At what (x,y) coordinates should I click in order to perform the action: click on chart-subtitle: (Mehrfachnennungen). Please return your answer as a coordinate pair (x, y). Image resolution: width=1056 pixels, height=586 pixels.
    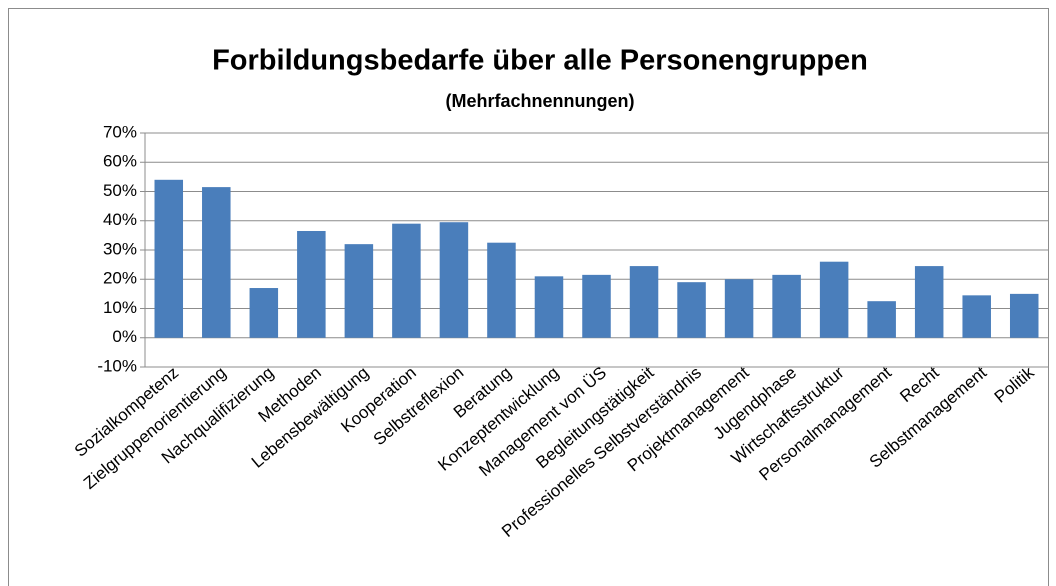
    Looking at the image, I should click on (540, 101).